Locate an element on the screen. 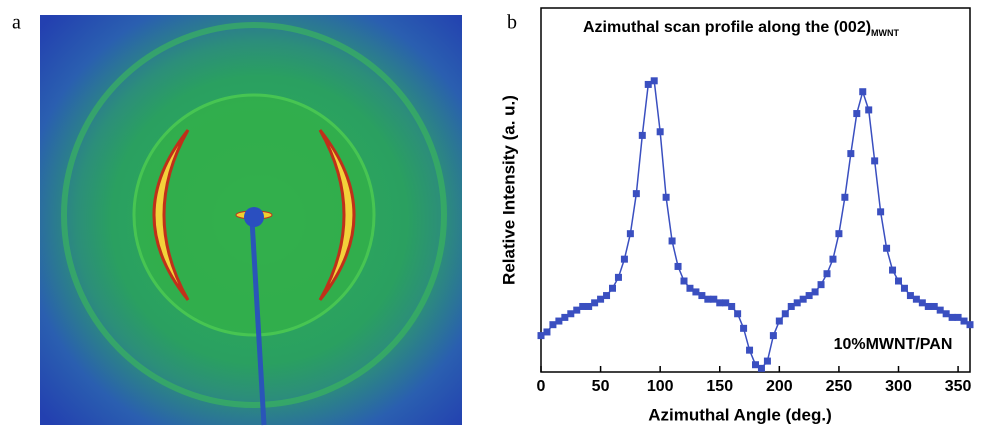 The height and width of the screenshot is (439, 990). title-subscript: MWNT is located at coordinates (885, 33).